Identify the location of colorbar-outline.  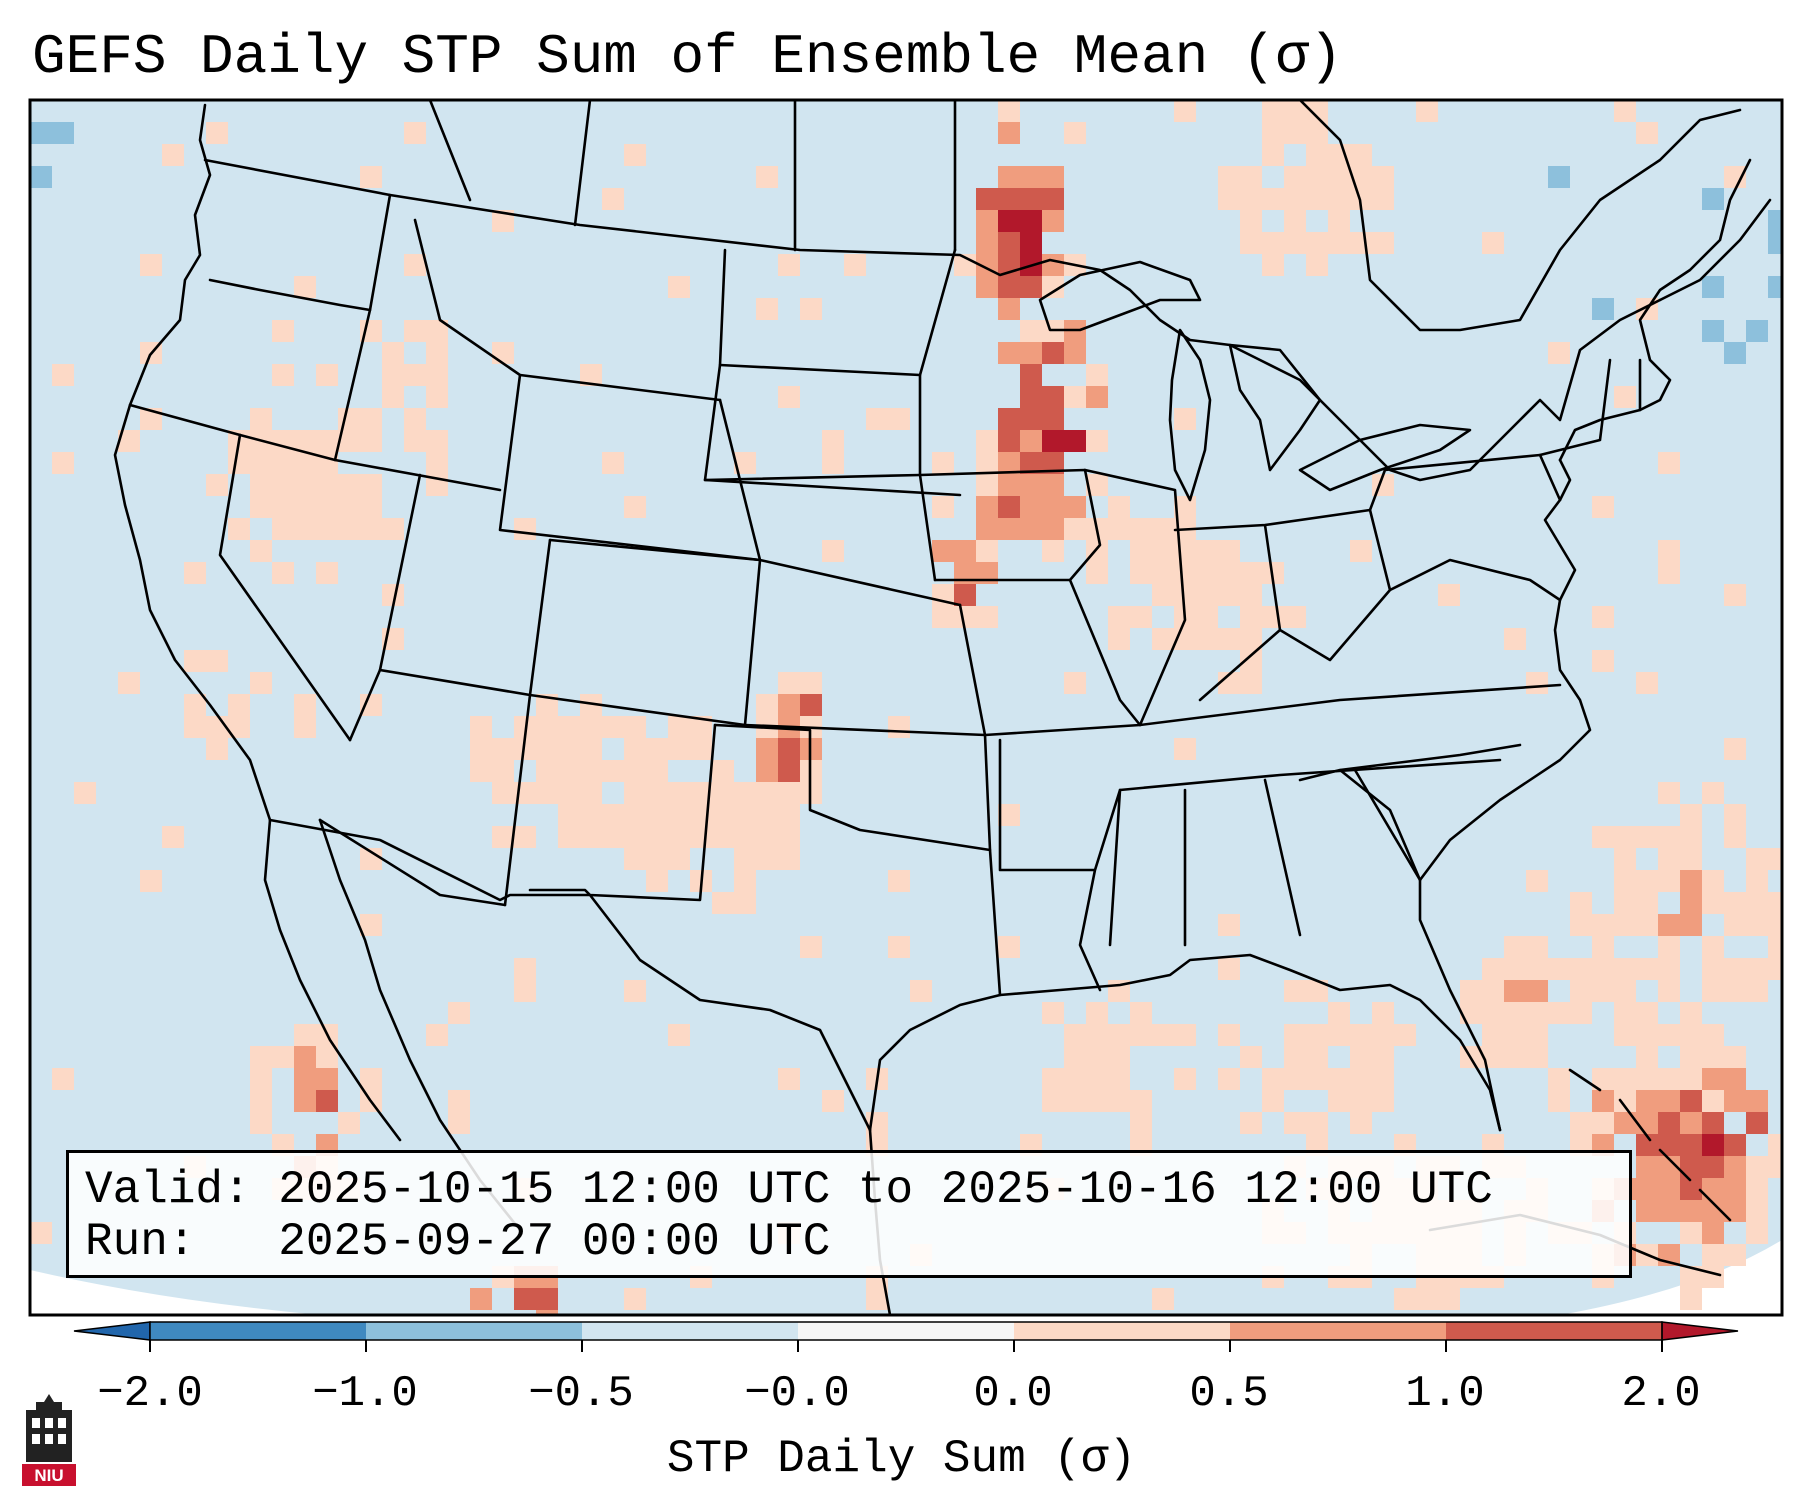
(906, 1331).